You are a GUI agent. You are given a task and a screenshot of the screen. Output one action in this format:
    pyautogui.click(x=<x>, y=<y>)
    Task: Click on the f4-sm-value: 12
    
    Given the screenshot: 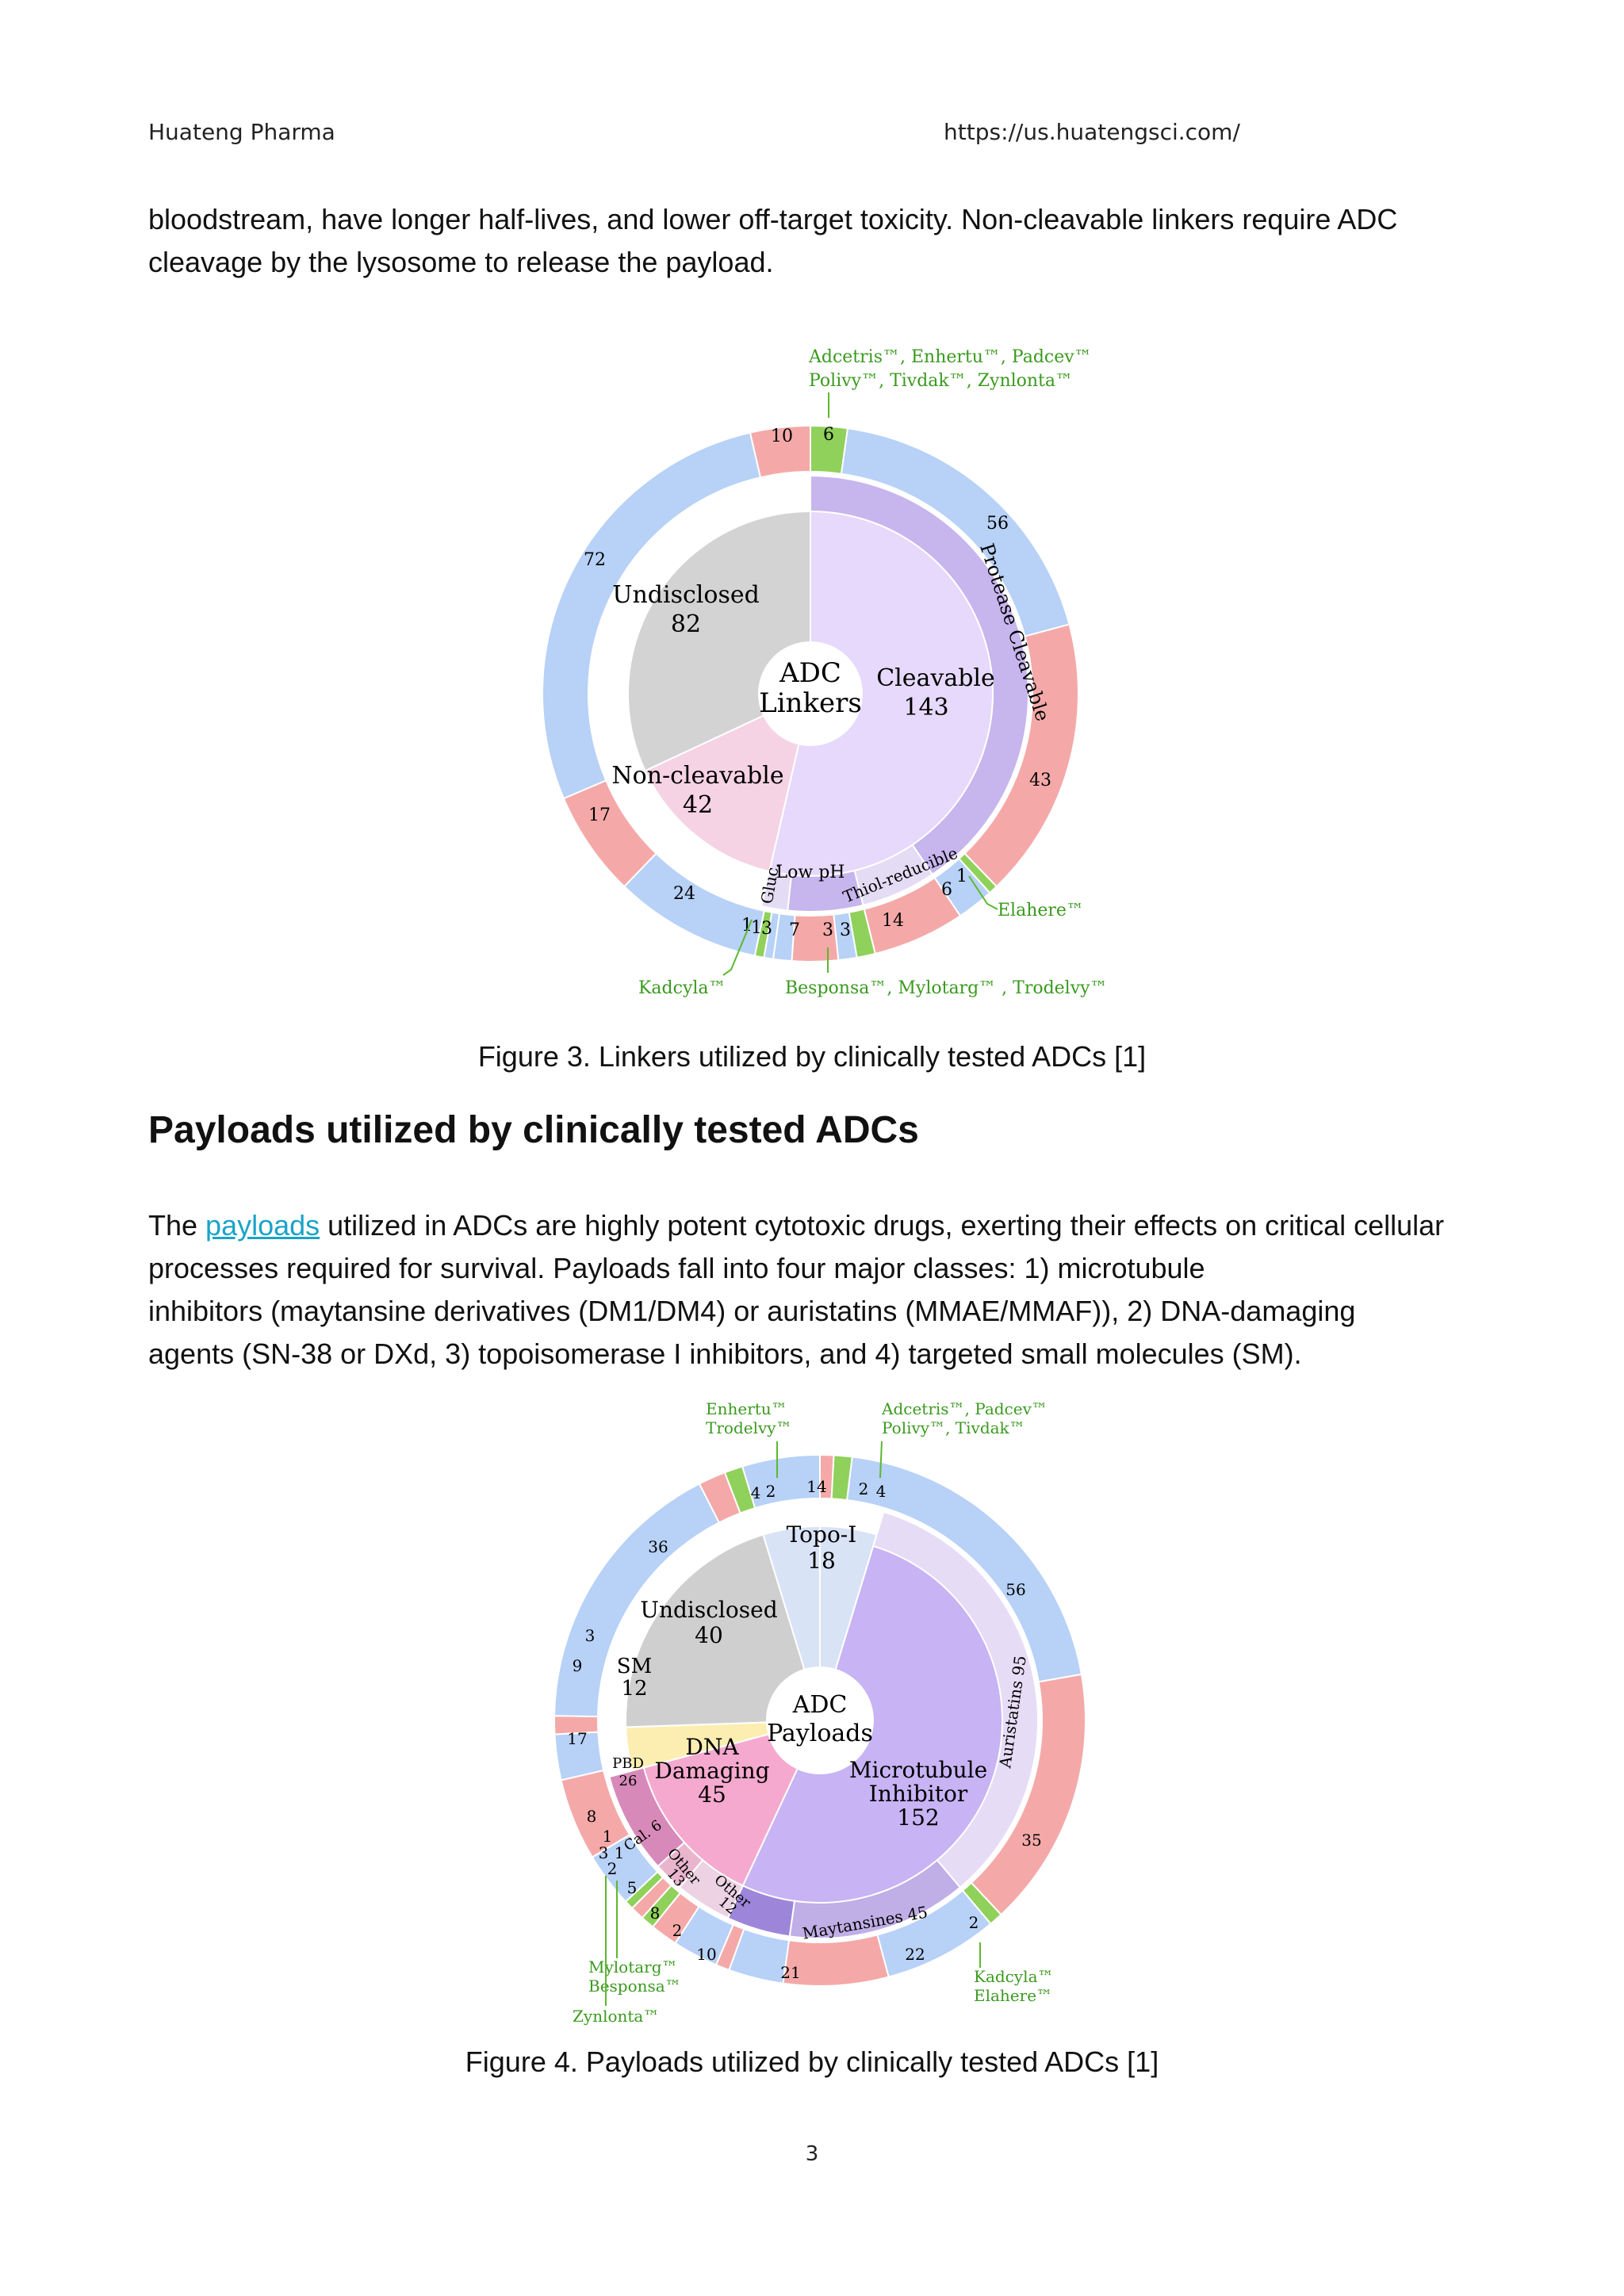 What is the action you would take?
    pyautogui.click(x=634, y=1689)
    